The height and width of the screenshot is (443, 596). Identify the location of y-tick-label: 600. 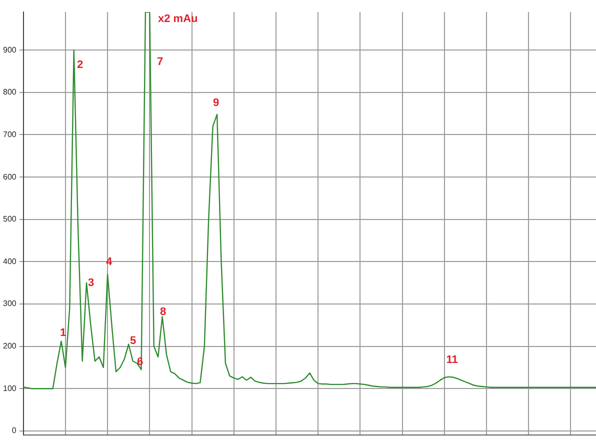
(9, 177).